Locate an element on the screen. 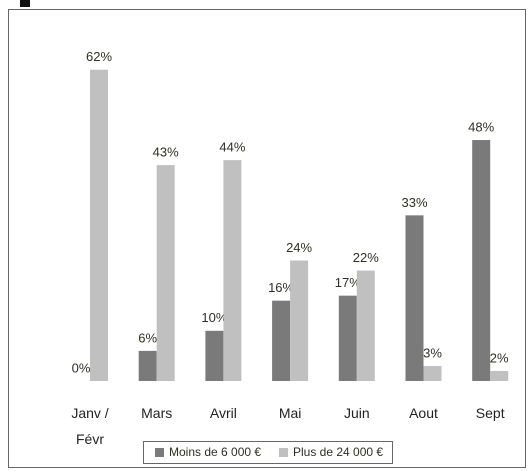 This screenshot has width=528, height=471. value-label: 48% is located at coordinates (481, 126).